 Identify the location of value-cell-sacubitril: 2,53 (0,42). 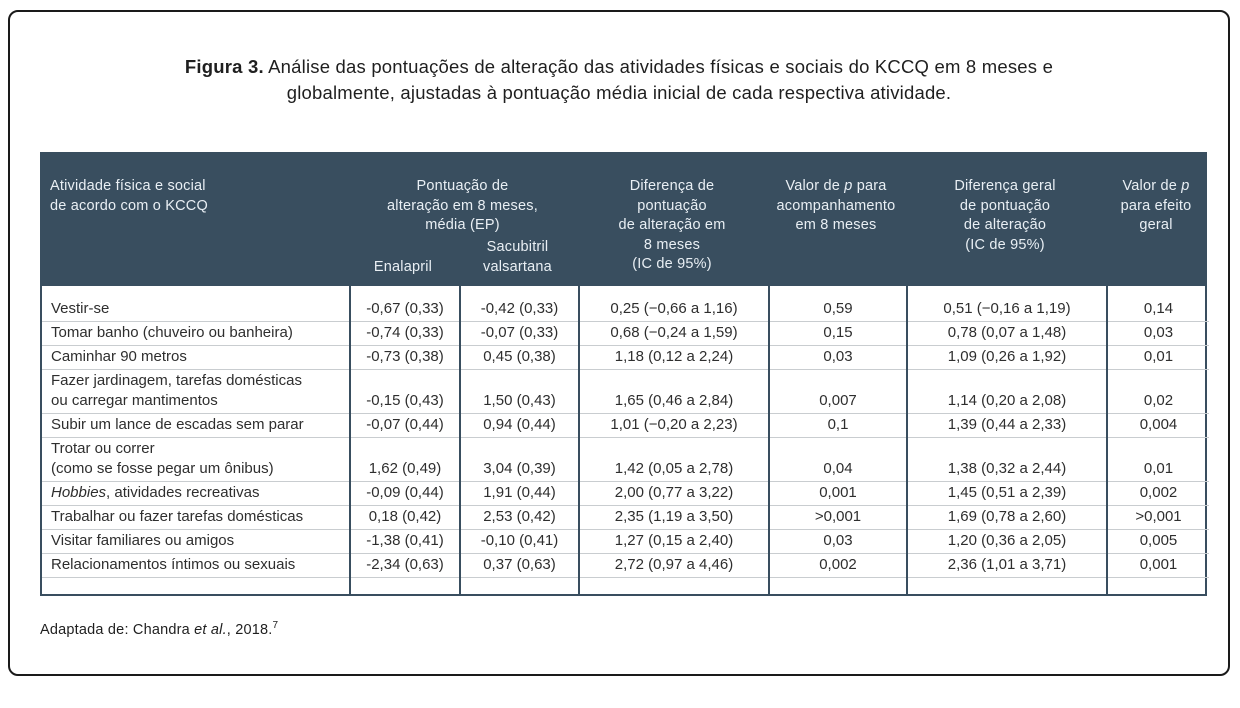
(519, 517).